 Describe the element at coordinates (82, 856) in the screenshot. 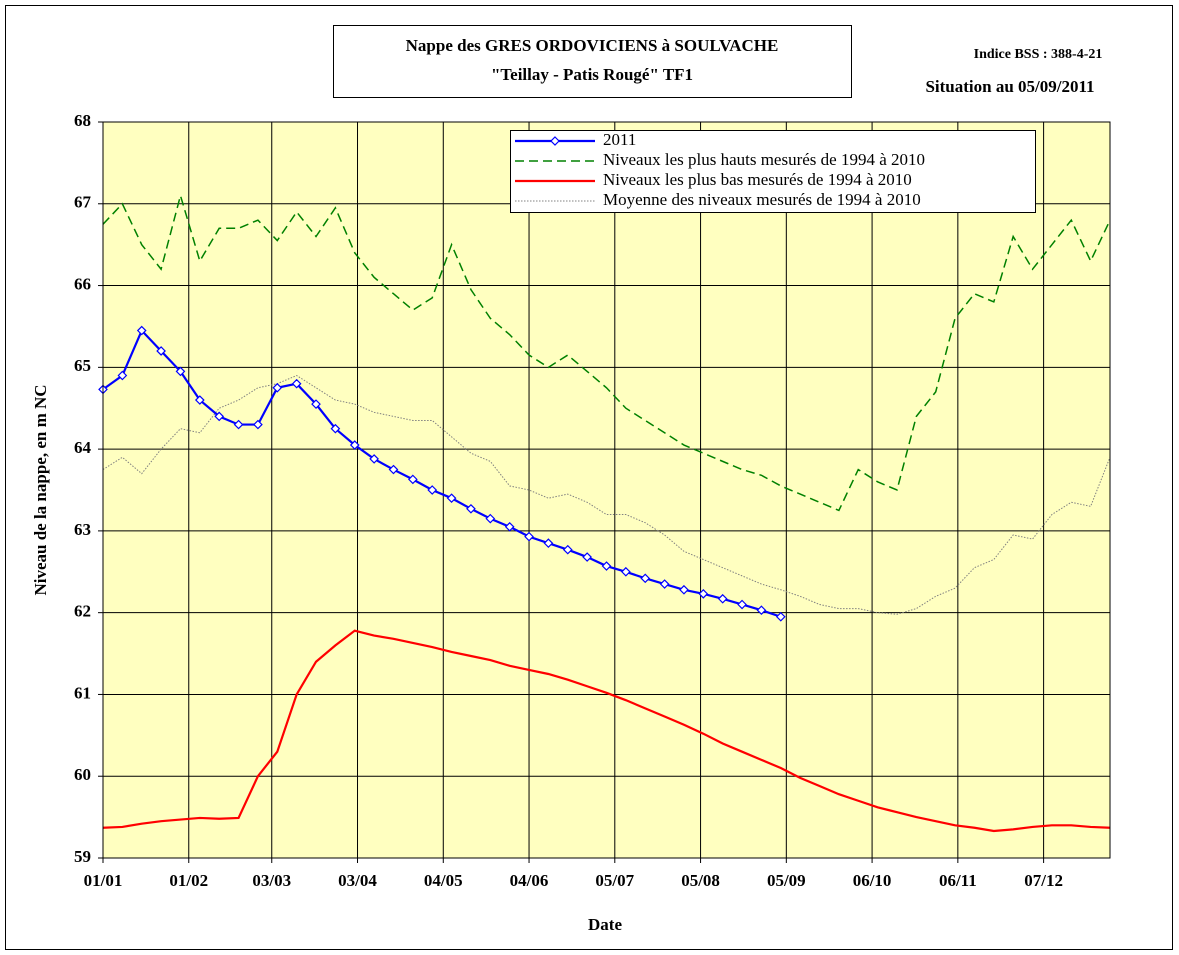

I see `y-tick-label: 59` at that location.